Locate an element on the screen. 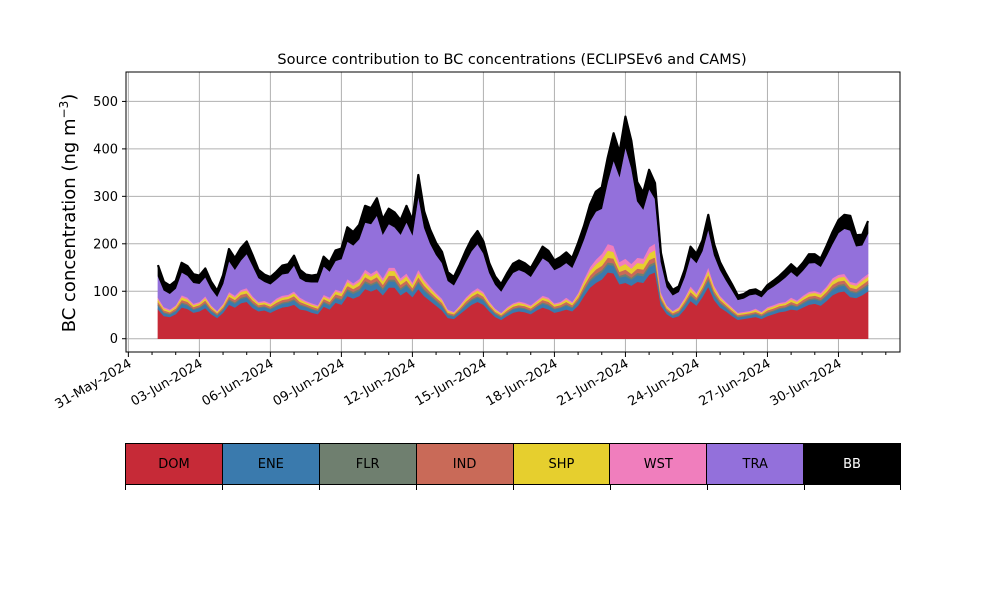 This screenshot has height=600, width=1000. legend-item-tra: TRA is located at coordinates (756, 464).